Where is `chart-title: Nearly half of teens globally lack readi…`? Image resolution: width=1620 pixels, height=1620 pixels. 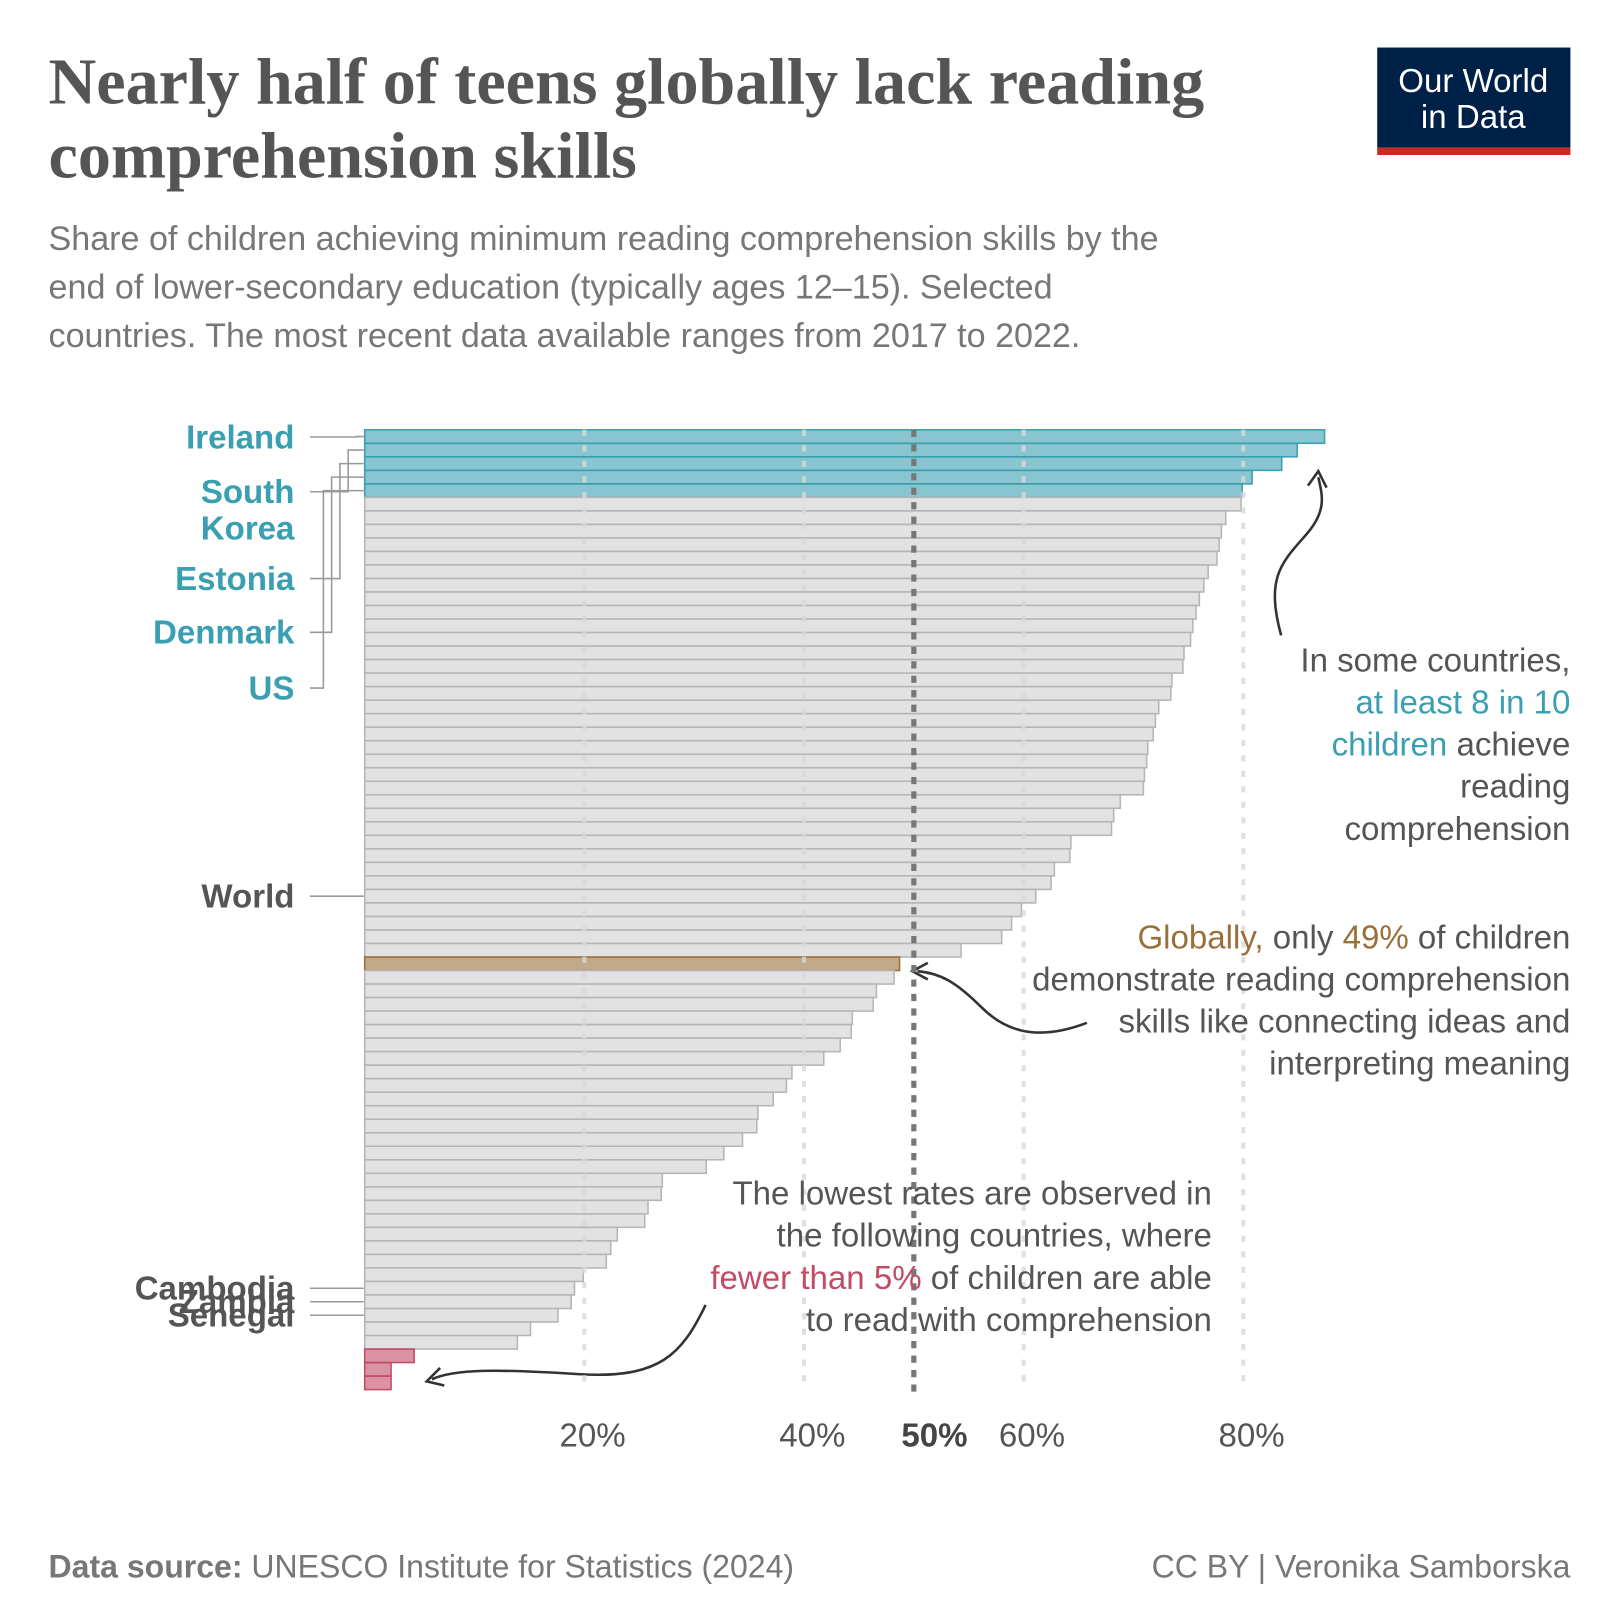
chart-title: Nearly half of teens globally lack readi… is located at coordinates (627, 81).